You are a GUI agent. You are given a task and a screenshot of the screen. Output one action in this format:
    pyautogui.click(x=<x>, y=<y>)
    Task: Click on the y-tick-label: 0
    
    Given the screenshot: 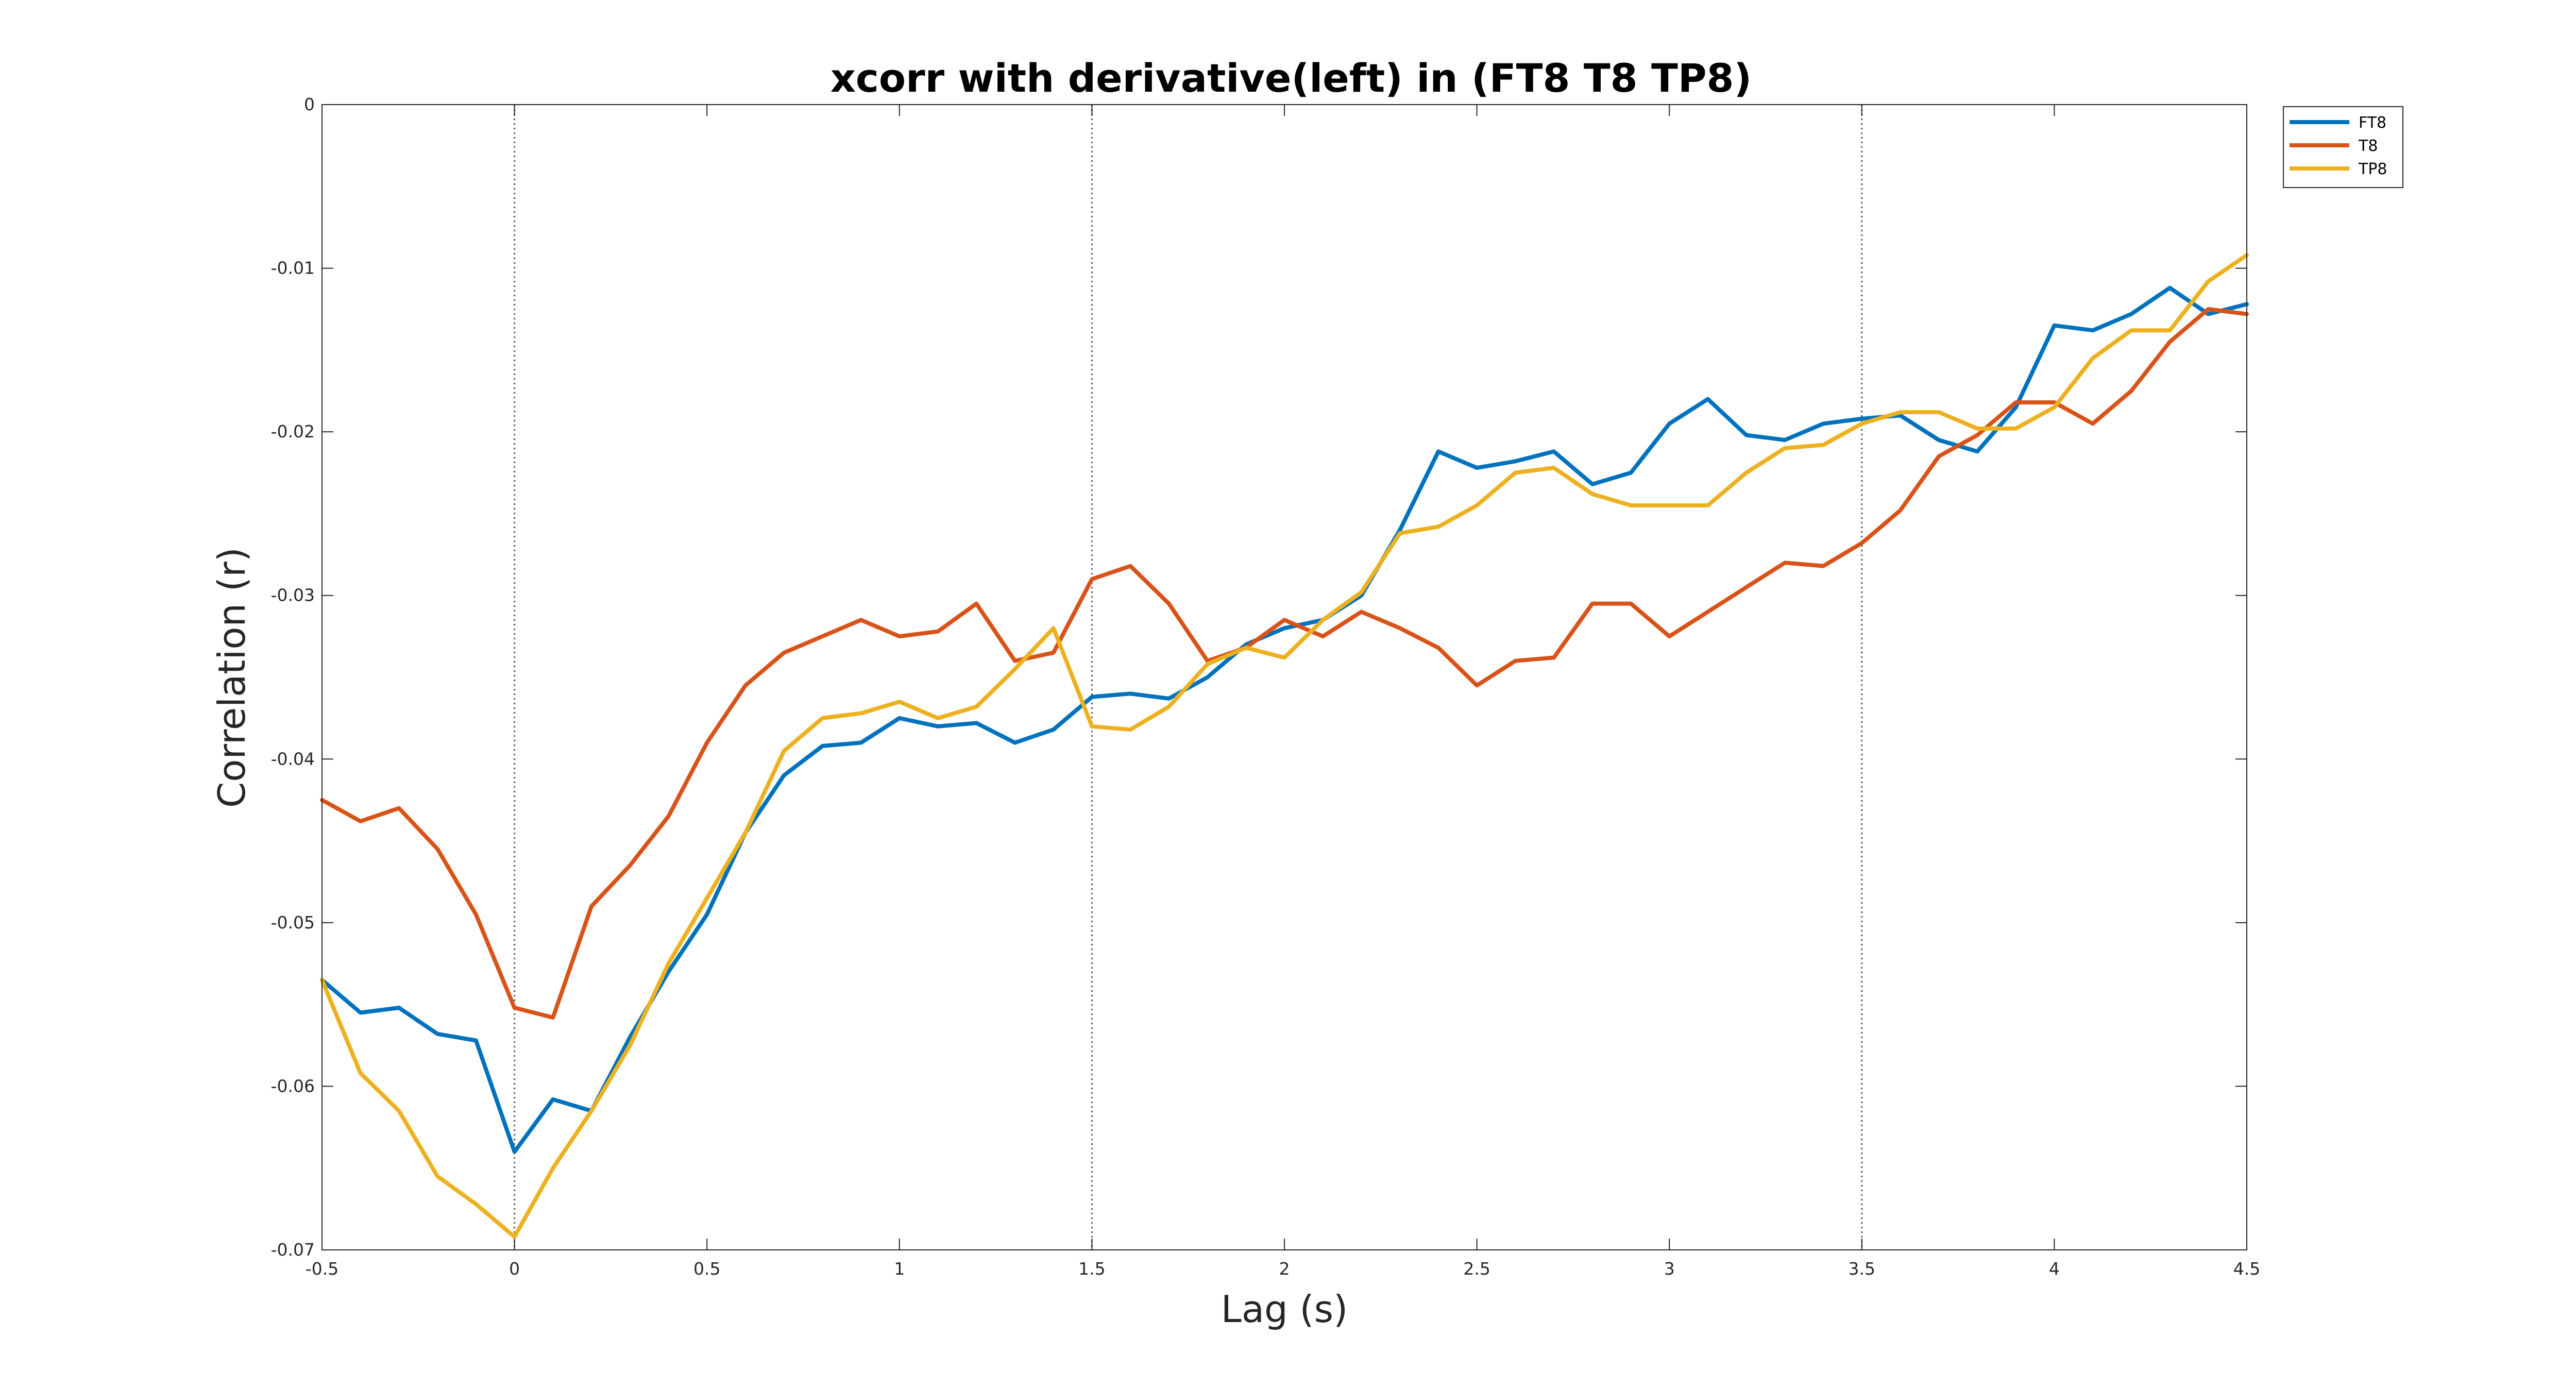 What is the action you would take?
    pyautogui.click(x=309, y=104)
    